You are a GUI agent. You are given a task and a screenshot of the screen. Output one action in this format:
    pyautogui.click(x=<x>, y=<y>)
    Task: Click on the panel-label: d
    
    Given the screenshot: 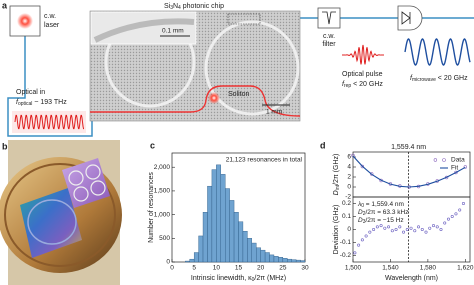 What is the action you would take?
    pyautogui.click(x=323, y=145)
    